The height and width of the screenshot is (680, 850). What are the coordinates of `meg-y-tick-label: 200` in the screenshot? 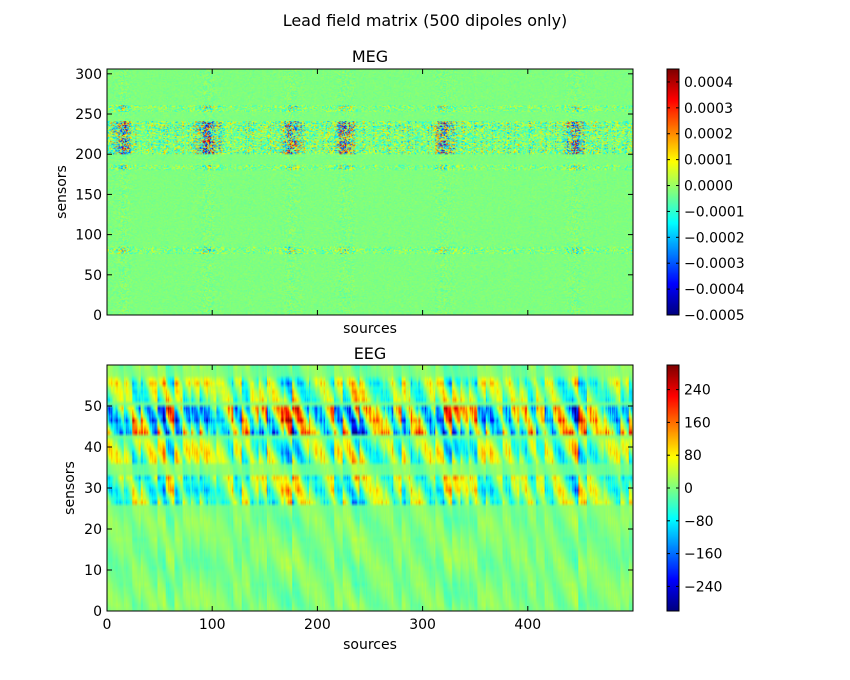 It's located at (88, 155).